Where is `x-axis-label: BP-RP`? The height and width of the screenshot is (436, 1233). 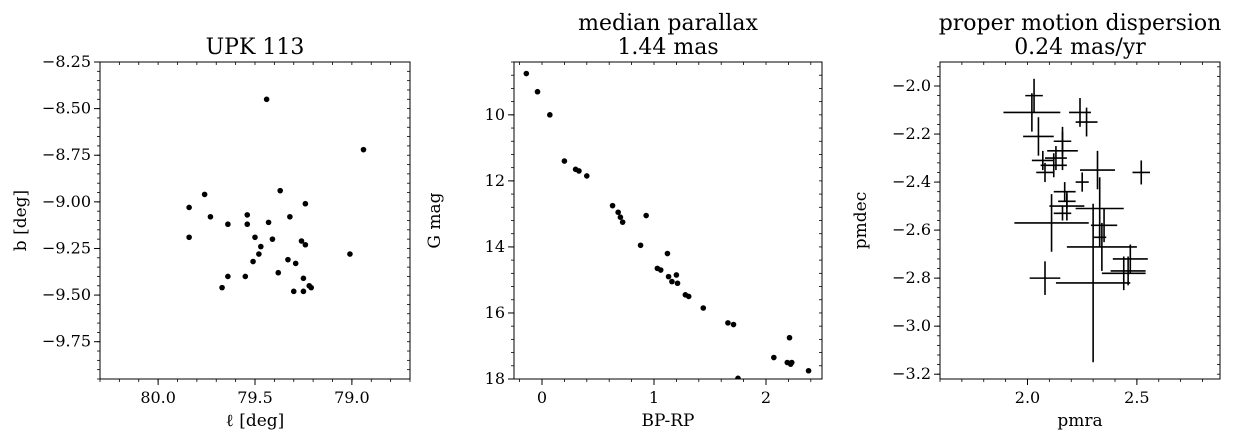
x-axis-label: BP-RP is located at coordinates (668, 421).